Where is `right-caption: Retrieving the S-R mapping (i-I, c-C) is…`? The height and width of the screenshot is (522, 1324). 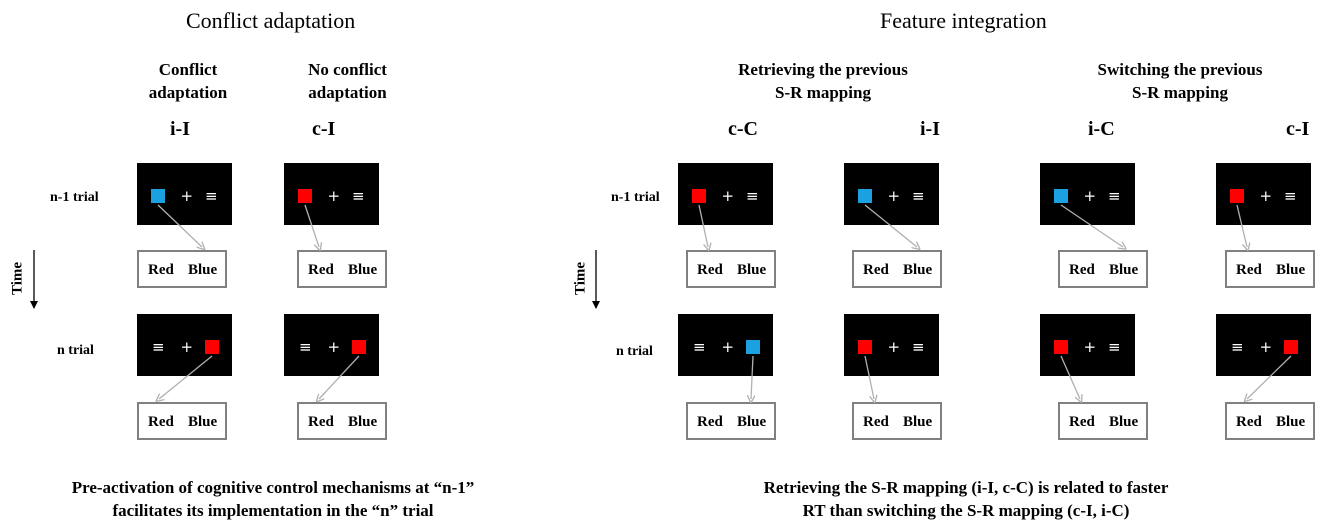
right-caption: Retrieving the S-R mapping (i-I, c-C) is… is located at coordinates (966, 499).